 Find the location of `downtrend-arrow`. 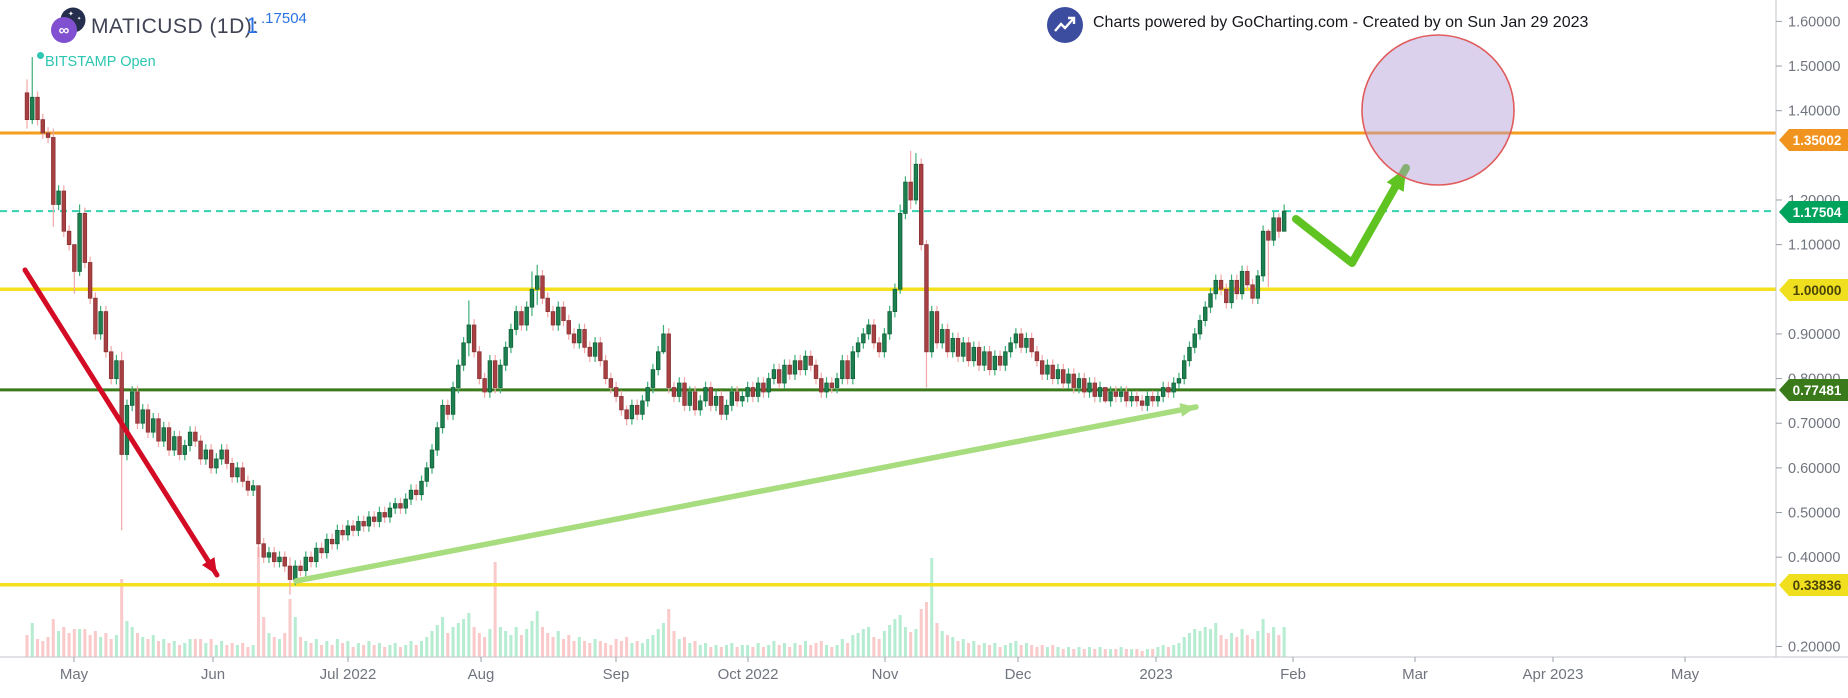

downtrend-arrow is located at coordinates (121, 422).